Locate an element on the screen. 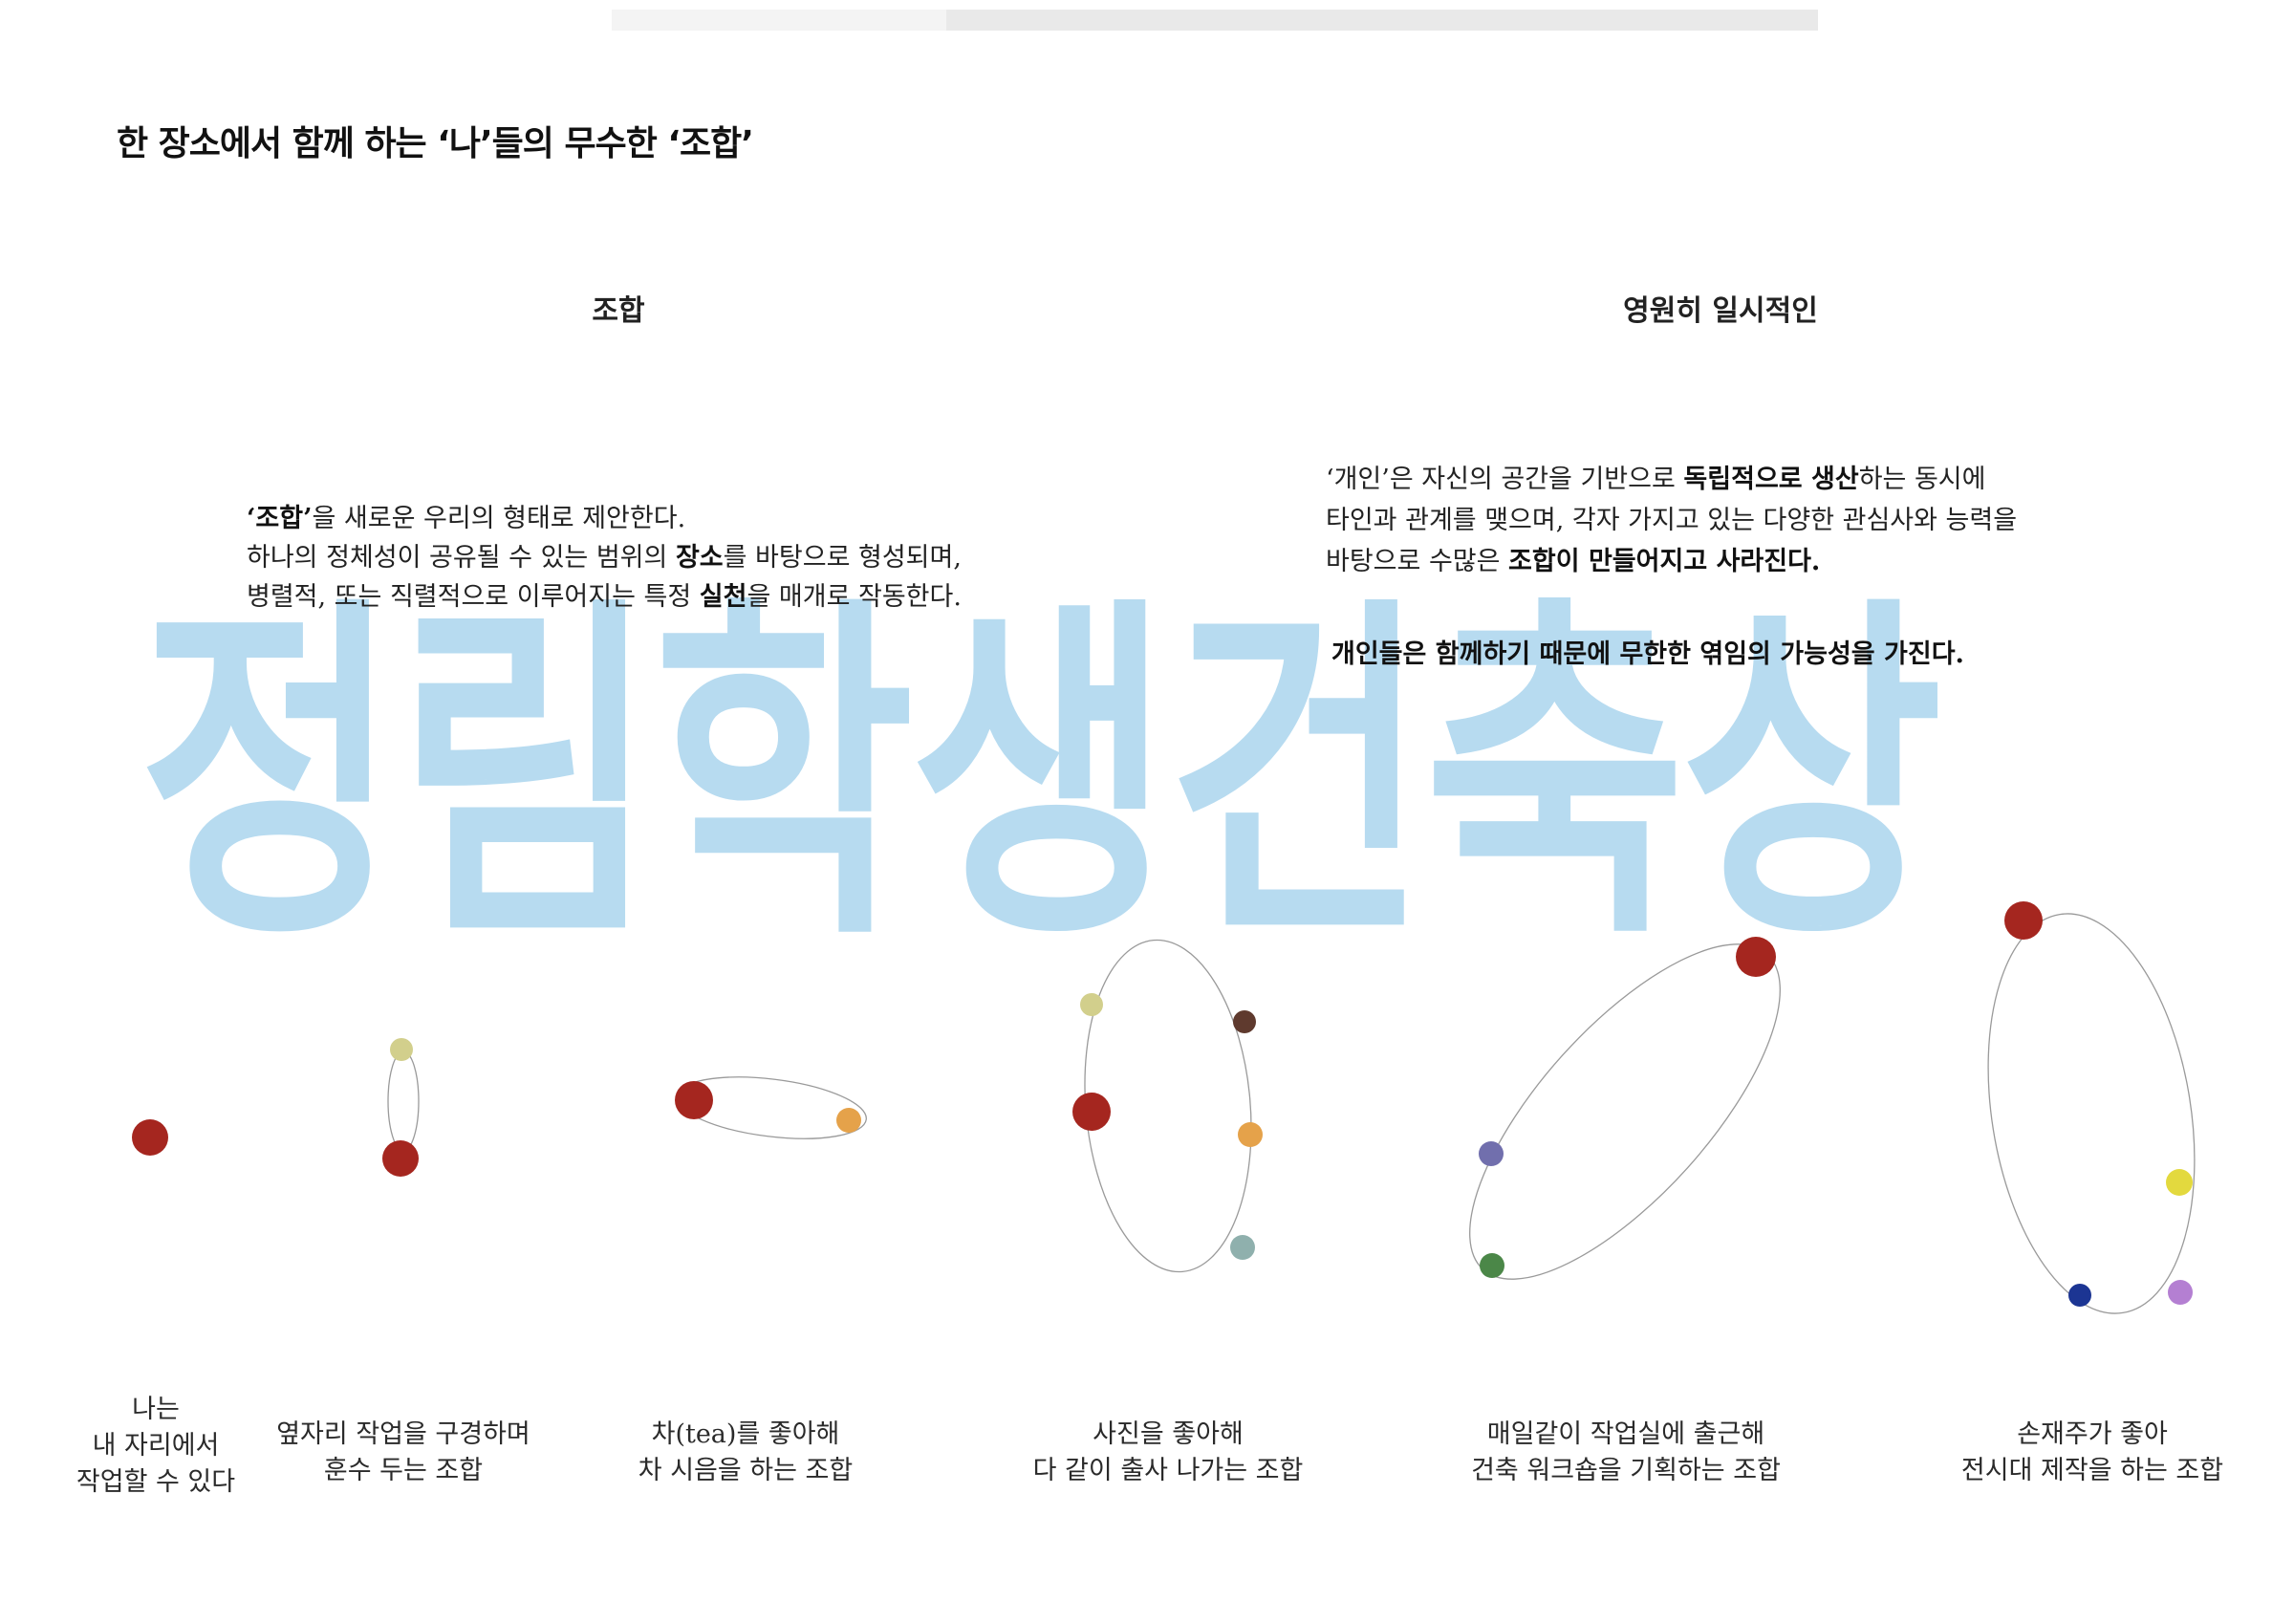 The width and height of the screenshot is (2294, 1624). caption-line: 나는 is located at coordinates (156, 1410).